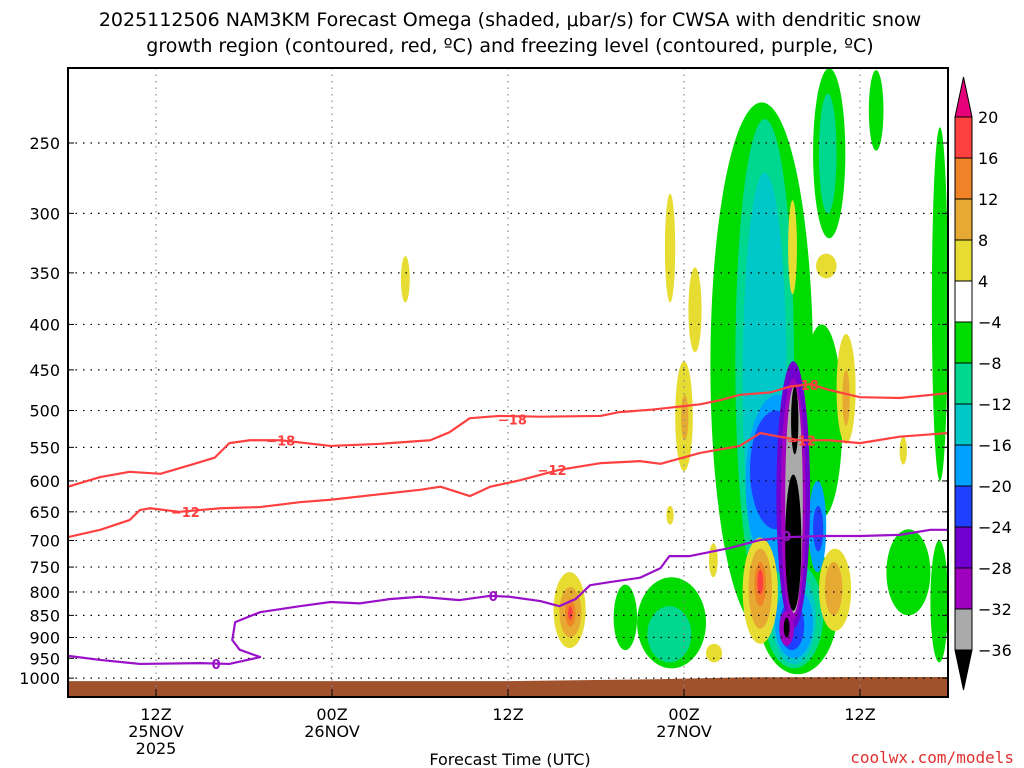 Image resolution: width=1024 pixels, height=768 pixels. What do you see at coordinates (995, 445) in the screenshot?
I see `colorbar-label: −16` at bounding box center [995, 445].